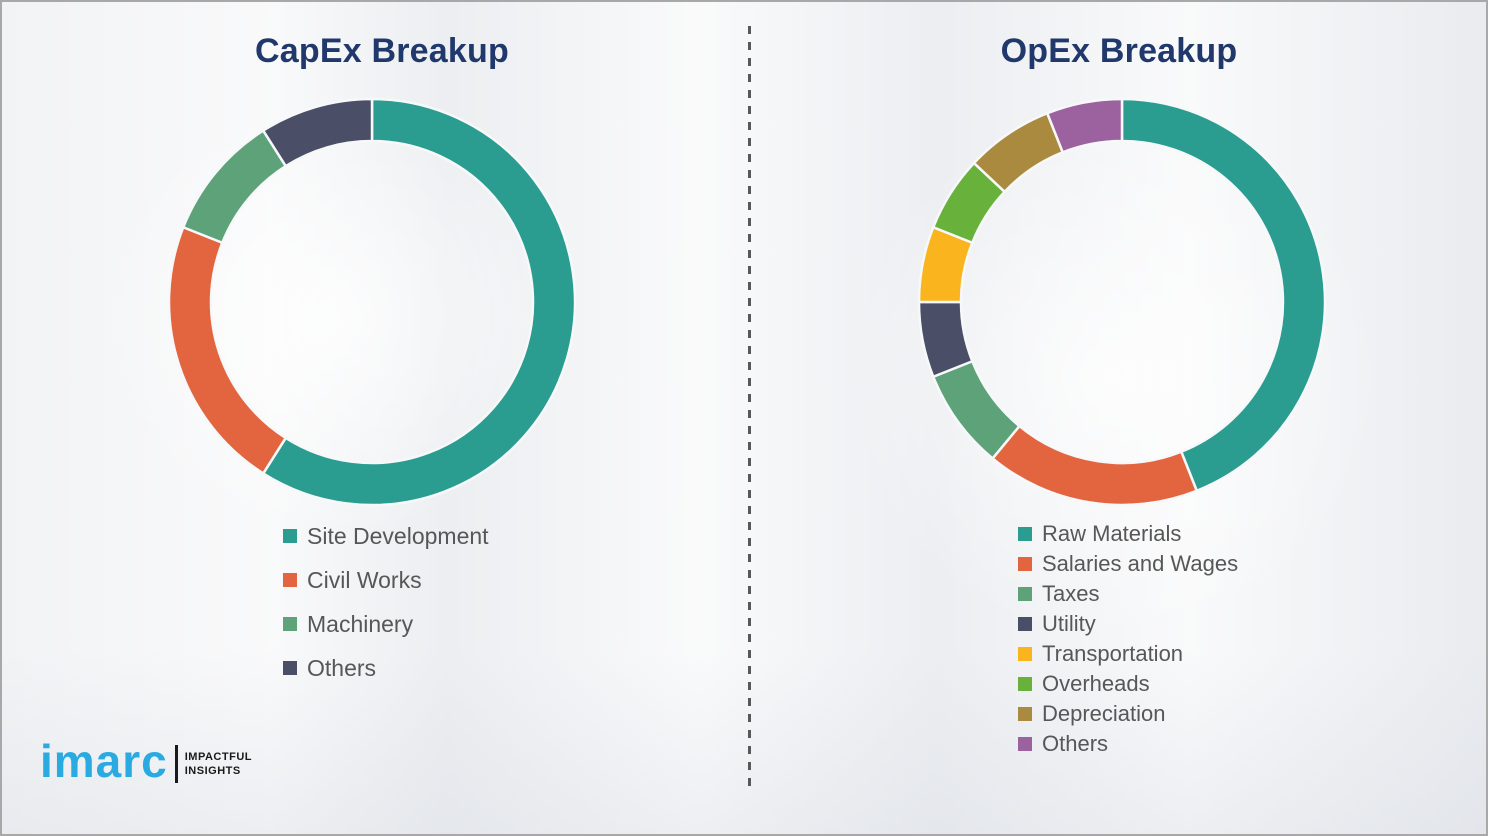 This screenshot has height=836, width=1488. What do you see at coordinates (234, 186) in the screenshot?
I see `machinery-segment` at bounding box center [234, 186].